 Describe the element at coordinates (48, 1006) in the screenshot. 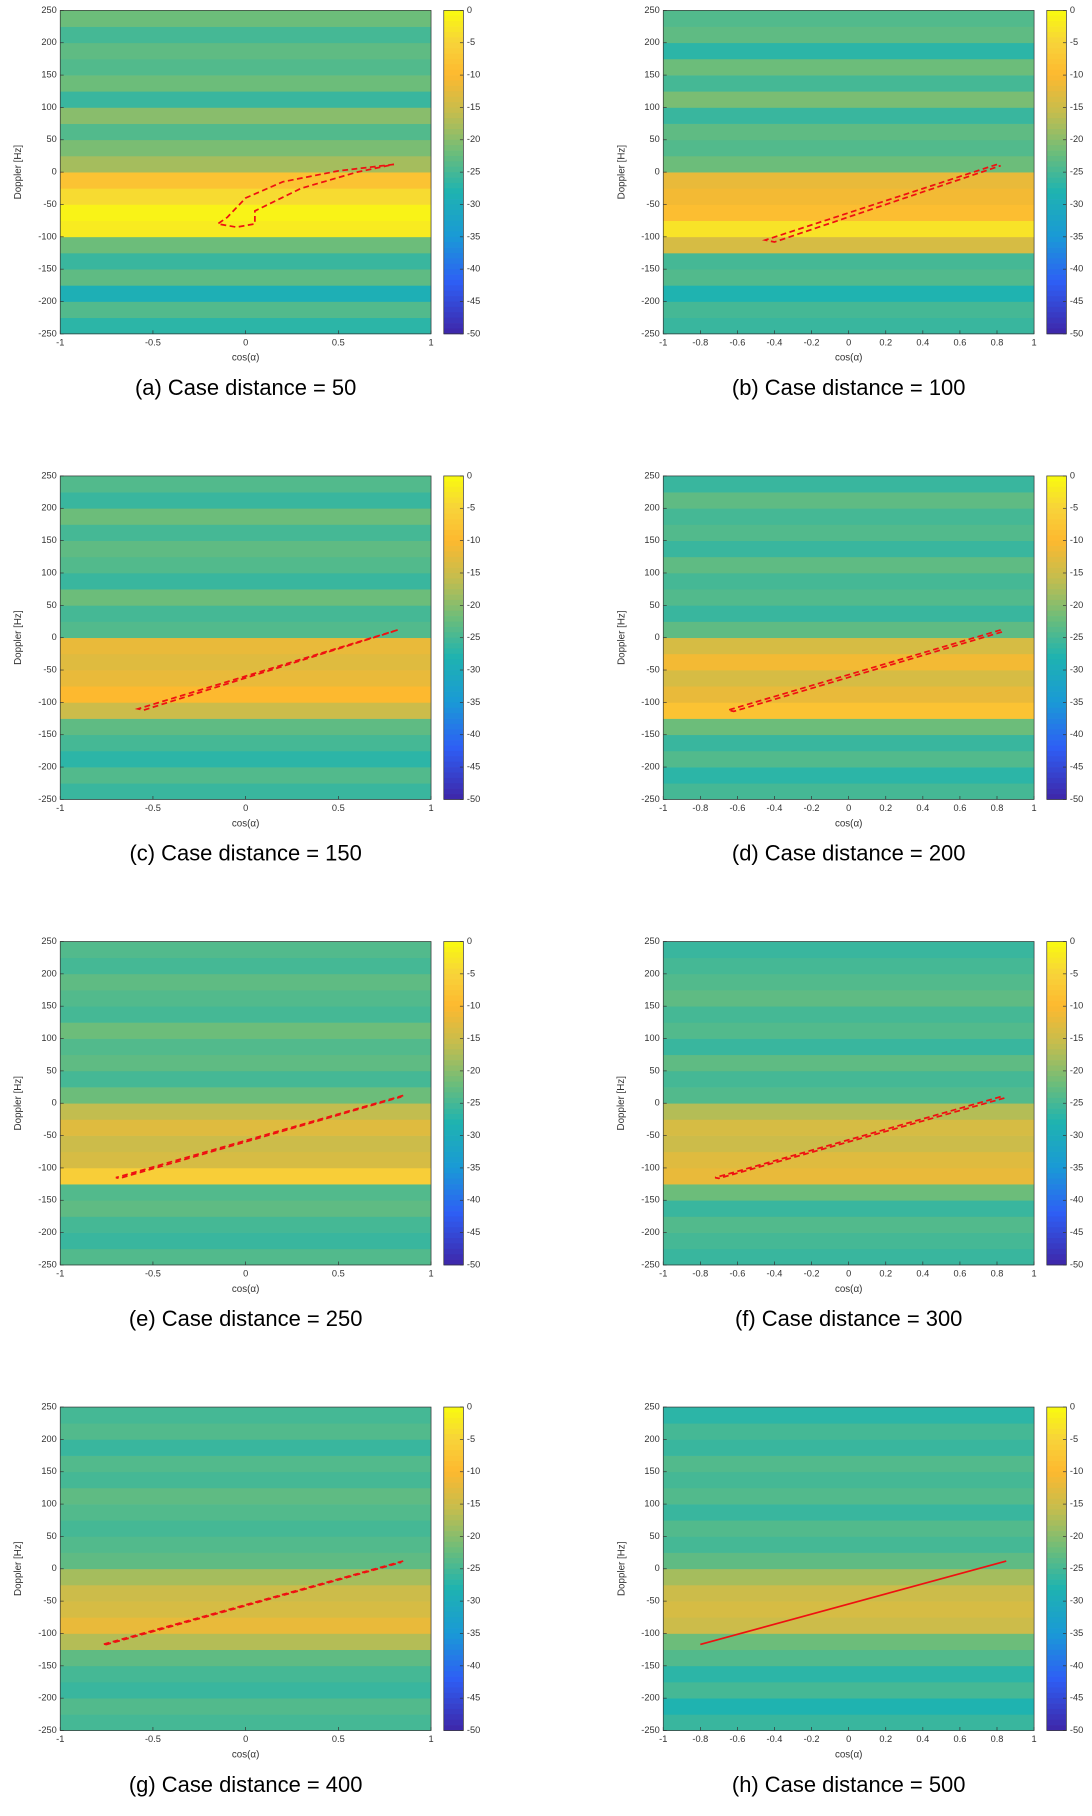

I see `y-tick-label: 150` at that location.